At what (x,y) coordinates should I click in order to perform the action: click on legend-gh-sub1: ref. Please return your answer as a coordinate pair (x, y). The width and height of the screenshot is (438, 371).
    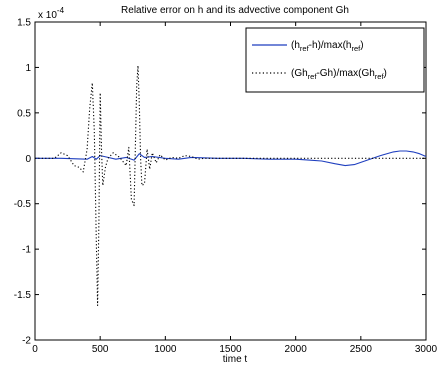
    Looking at the image, I should click on (313, 76).